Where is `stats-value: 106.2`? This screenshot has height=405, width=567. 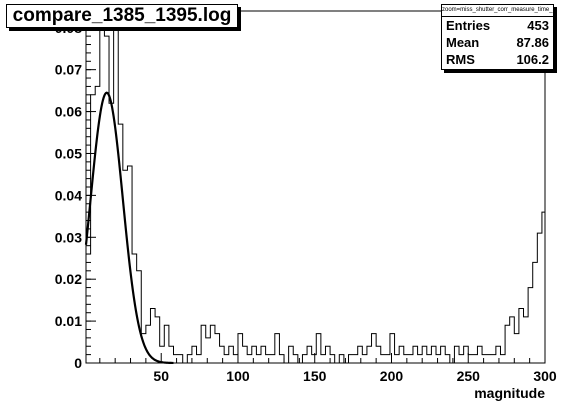
stats-value: 106.2 is located at coordinates (532, 59).